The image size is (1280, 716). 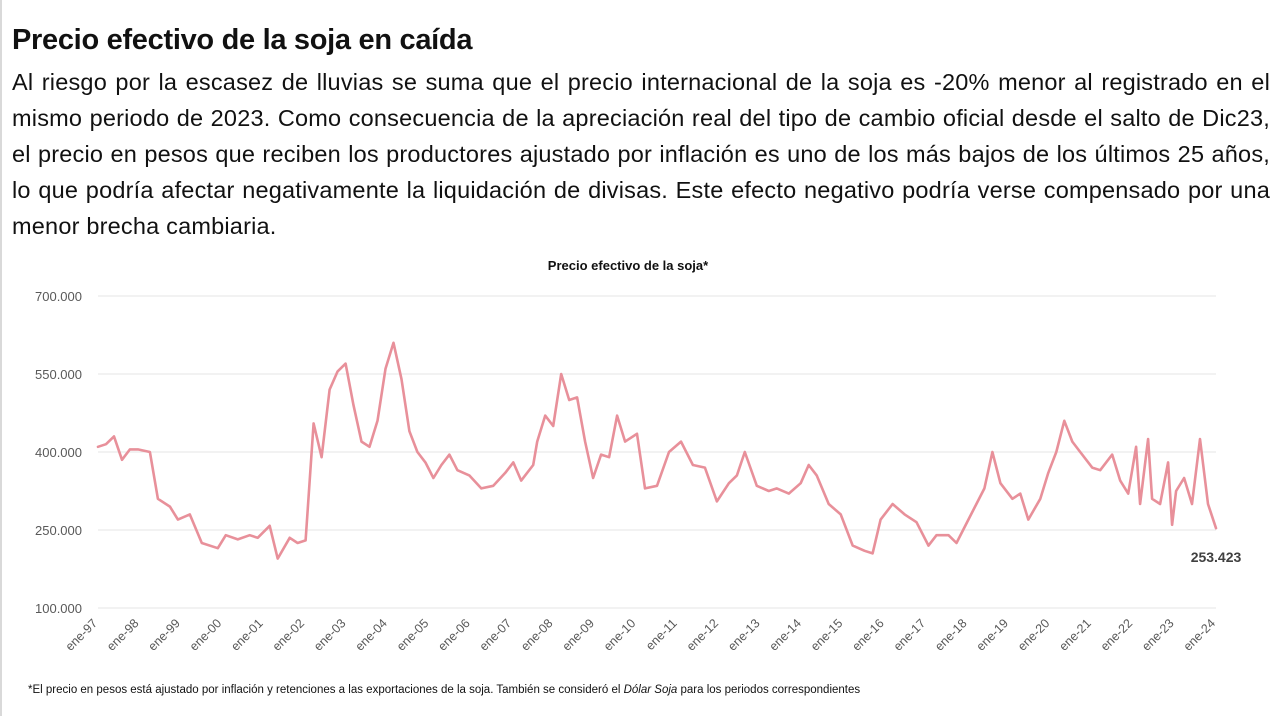 I want to click on x-tick-label: ene-18, so click(x=950, y=634).